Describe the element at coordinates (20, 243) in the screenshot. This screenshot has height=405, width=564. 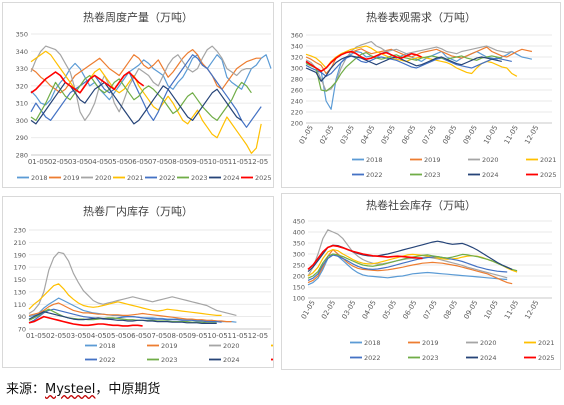
I see `y-tick-label: 210` at that location.